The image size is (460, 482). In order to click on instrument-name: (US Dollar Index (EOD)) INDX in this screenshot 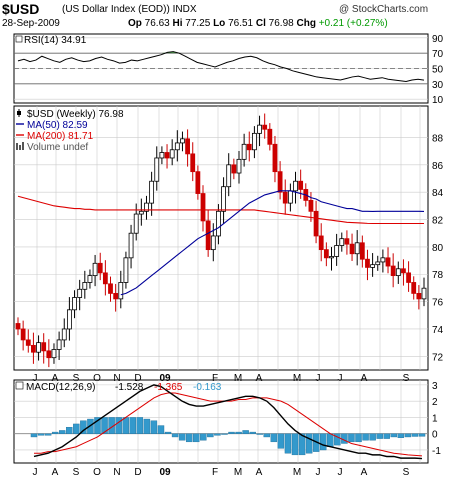, I will do `click(129, 9)`.